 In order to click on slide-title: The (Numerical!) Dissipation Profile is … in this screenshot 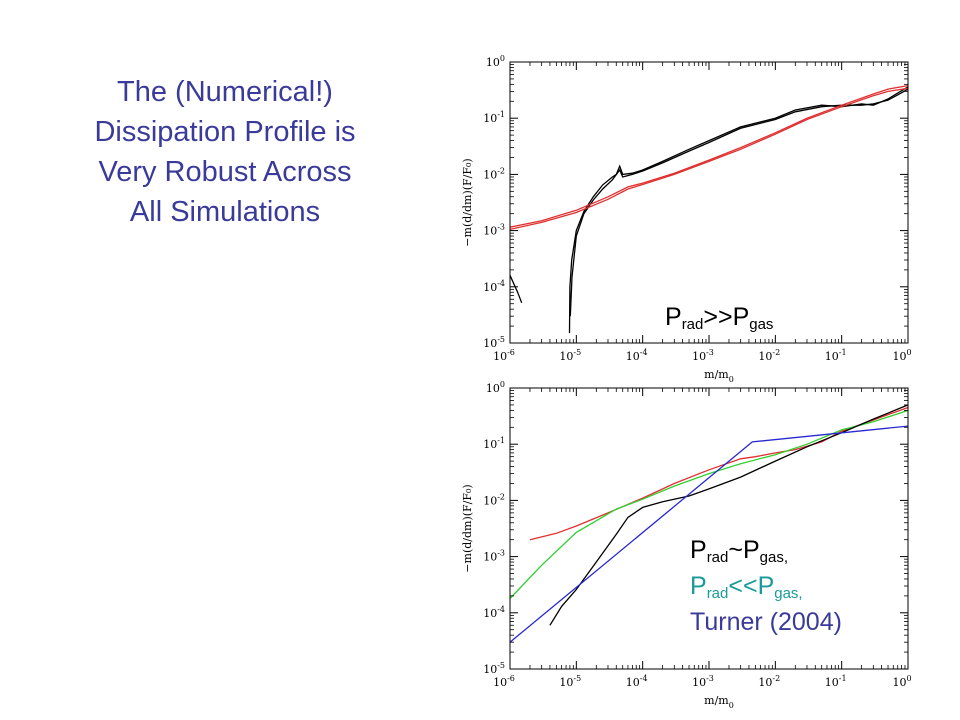, I will do `click(225, 152)`.